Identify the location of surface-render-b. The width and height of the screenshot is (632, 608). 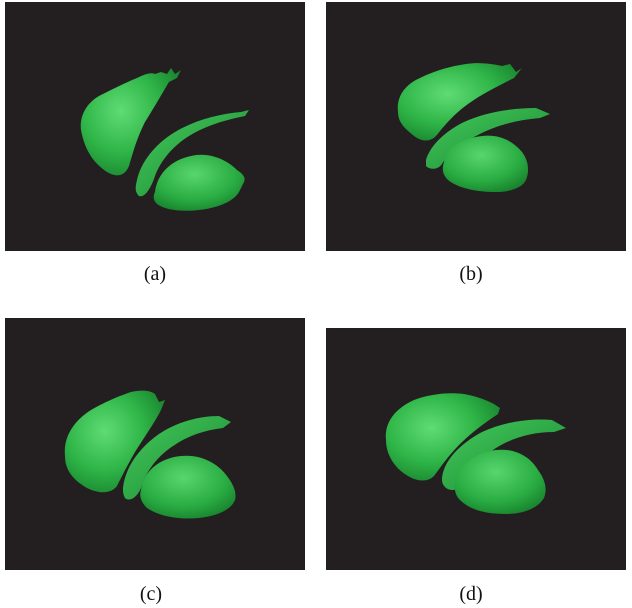
(473, 127).